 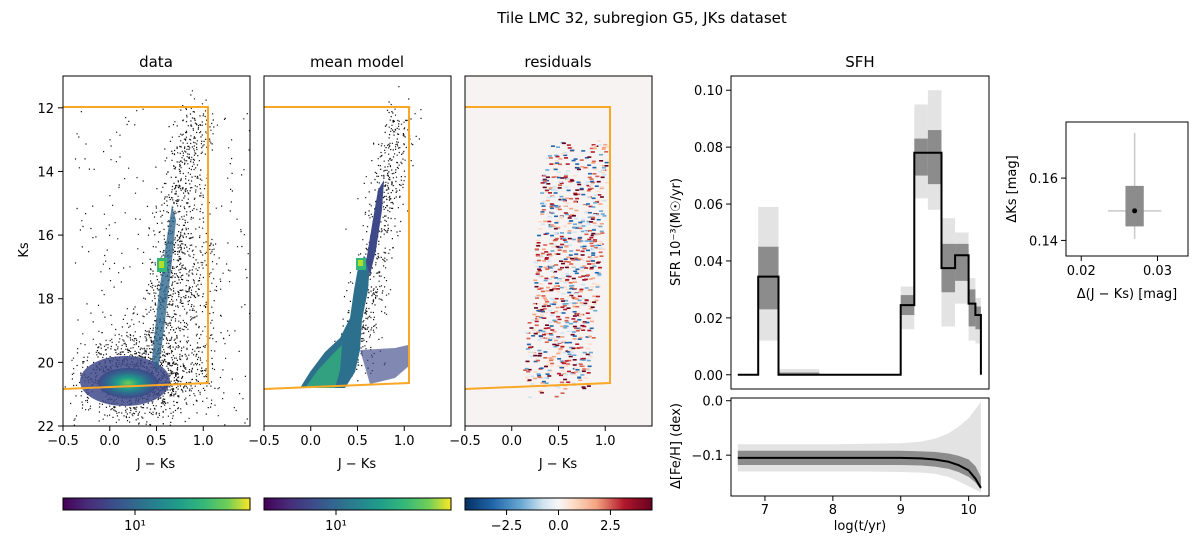 What do you see at coordinates (859, 233) in the screenshot?
I see `panel-sfh-plot` at bounding box center [859, 233].